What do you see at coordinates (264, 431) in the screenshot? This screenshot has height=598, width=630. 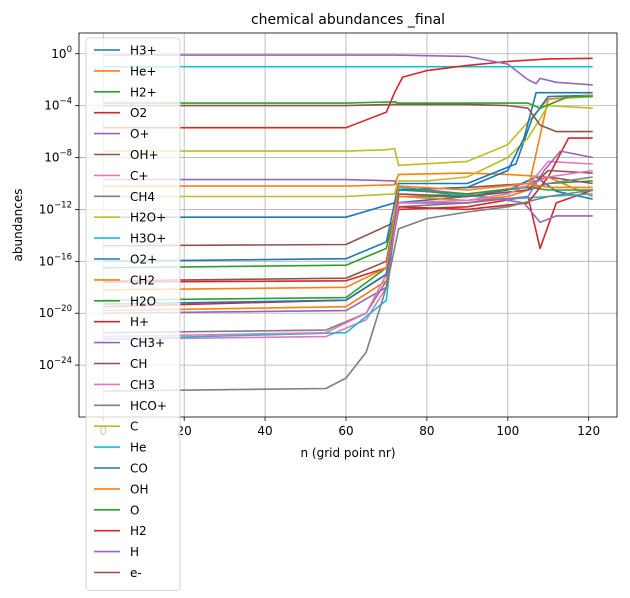 I see `x-tick-label: 40` at bounding box center [264, 431].